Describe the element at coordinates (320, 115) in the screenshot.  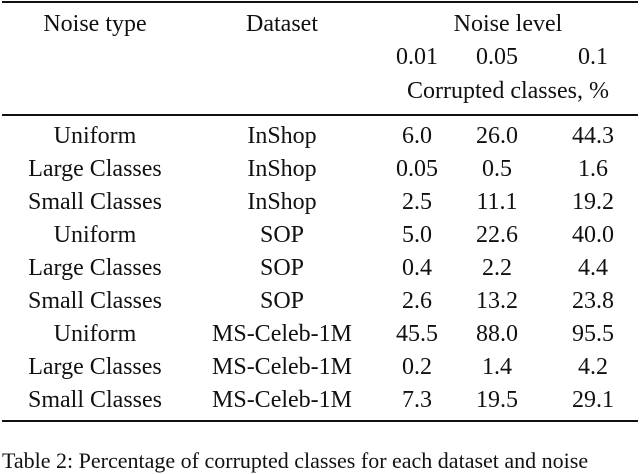
I see `mid-rule` at that location.